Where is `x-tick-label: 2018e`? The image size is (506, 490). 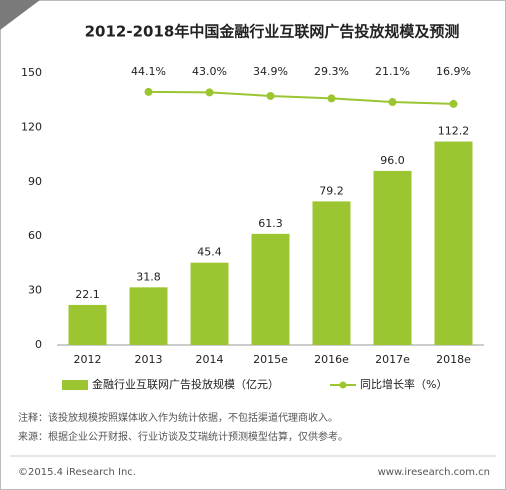 x-tick-label: 2018e is located at coordinates (453, 359).